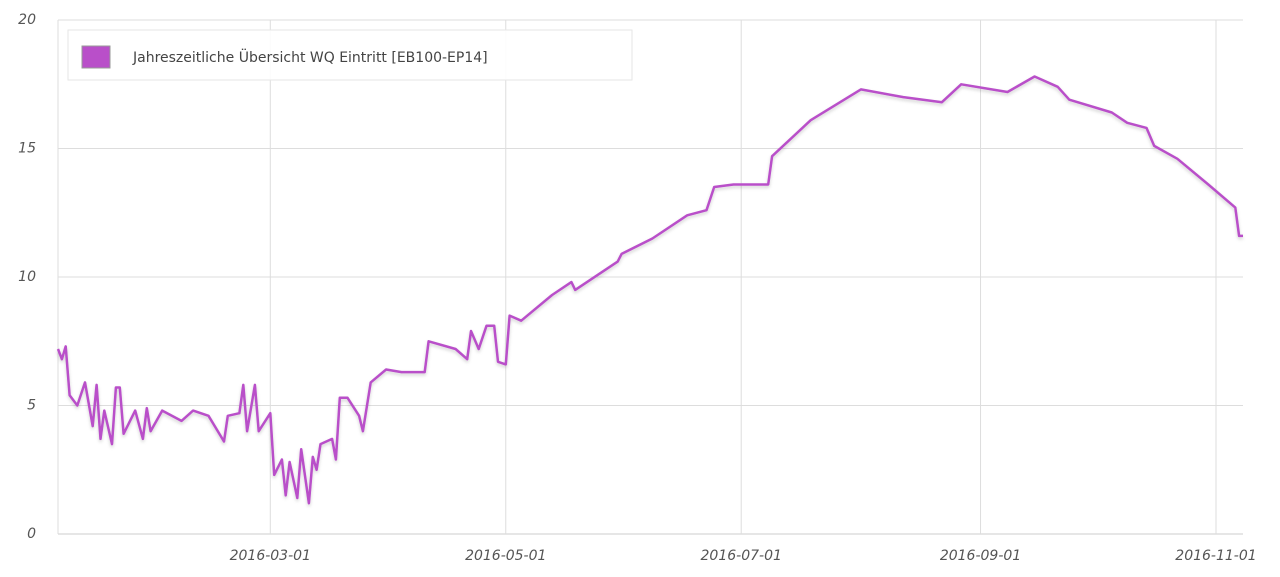  Describe the element at coordinates (270, 556) in the screenshot. I see `x-tick-label: 2016-03-01` at that location.